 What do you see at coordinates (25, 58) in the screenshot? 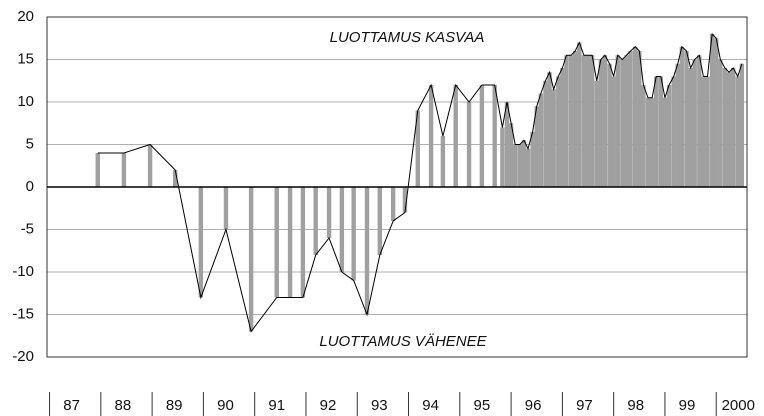
I see `y-tick-label: 15` at bounding box center [25, 58].